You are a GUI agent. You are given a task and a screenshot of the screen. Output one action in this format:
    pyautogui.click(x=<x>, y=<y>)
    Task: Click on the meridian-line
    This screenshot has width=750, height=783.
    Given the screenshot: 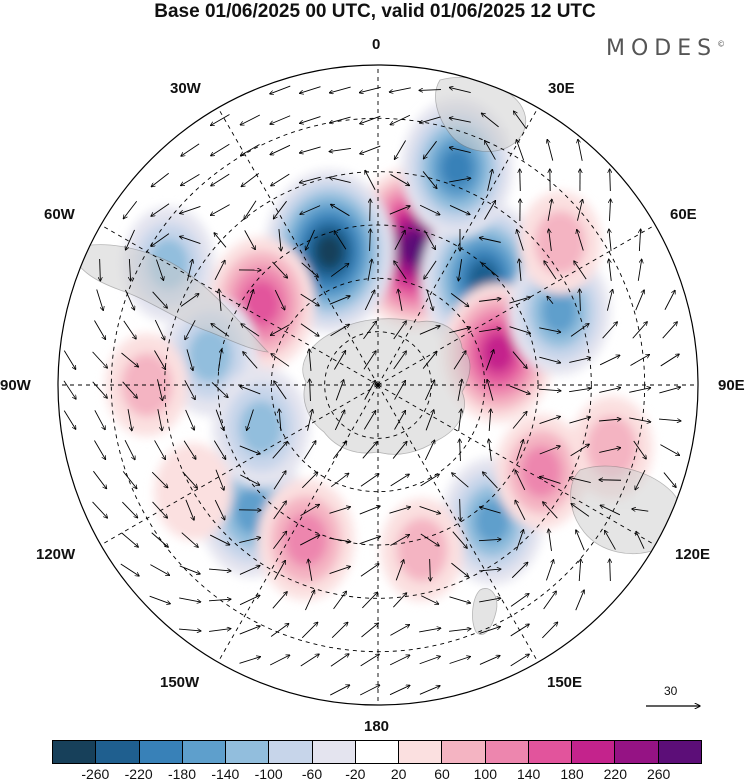 What is the action you would take?
    pyautogui.click(x=458, y=523)
    